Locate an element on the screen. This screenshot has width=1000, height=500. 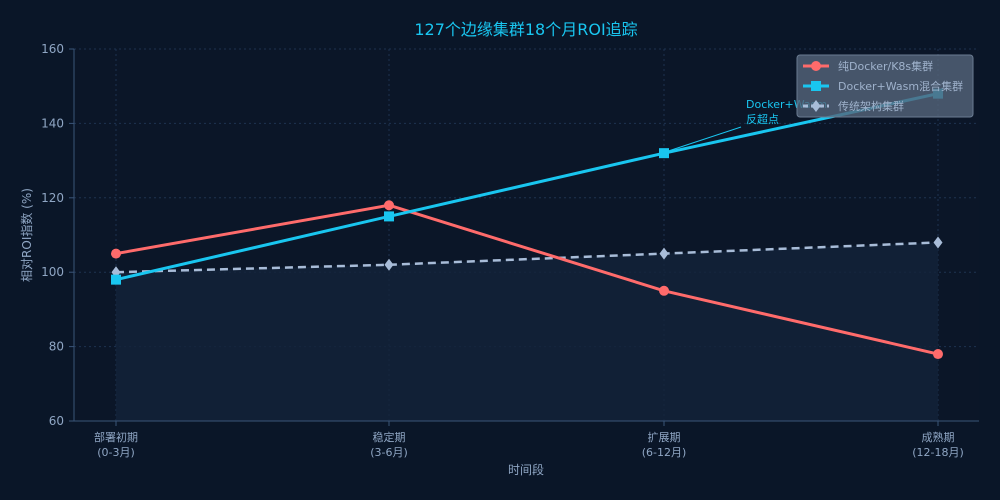
y-tick-label: 60 is located at coordinates (56, 421).